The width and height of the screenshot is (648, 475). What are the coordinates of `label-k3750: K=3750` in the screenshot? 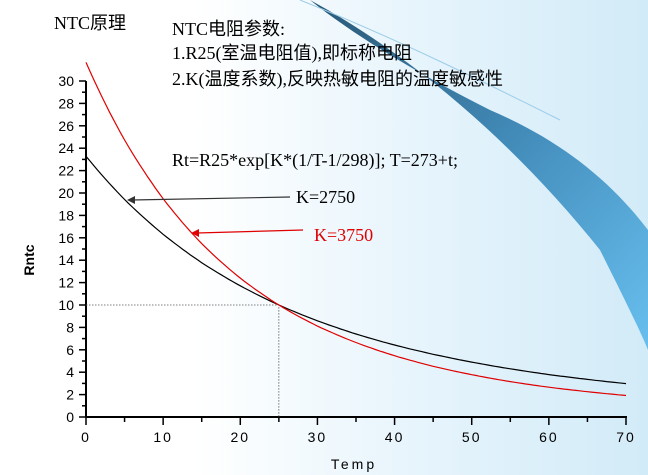 It's located at (343, 235).